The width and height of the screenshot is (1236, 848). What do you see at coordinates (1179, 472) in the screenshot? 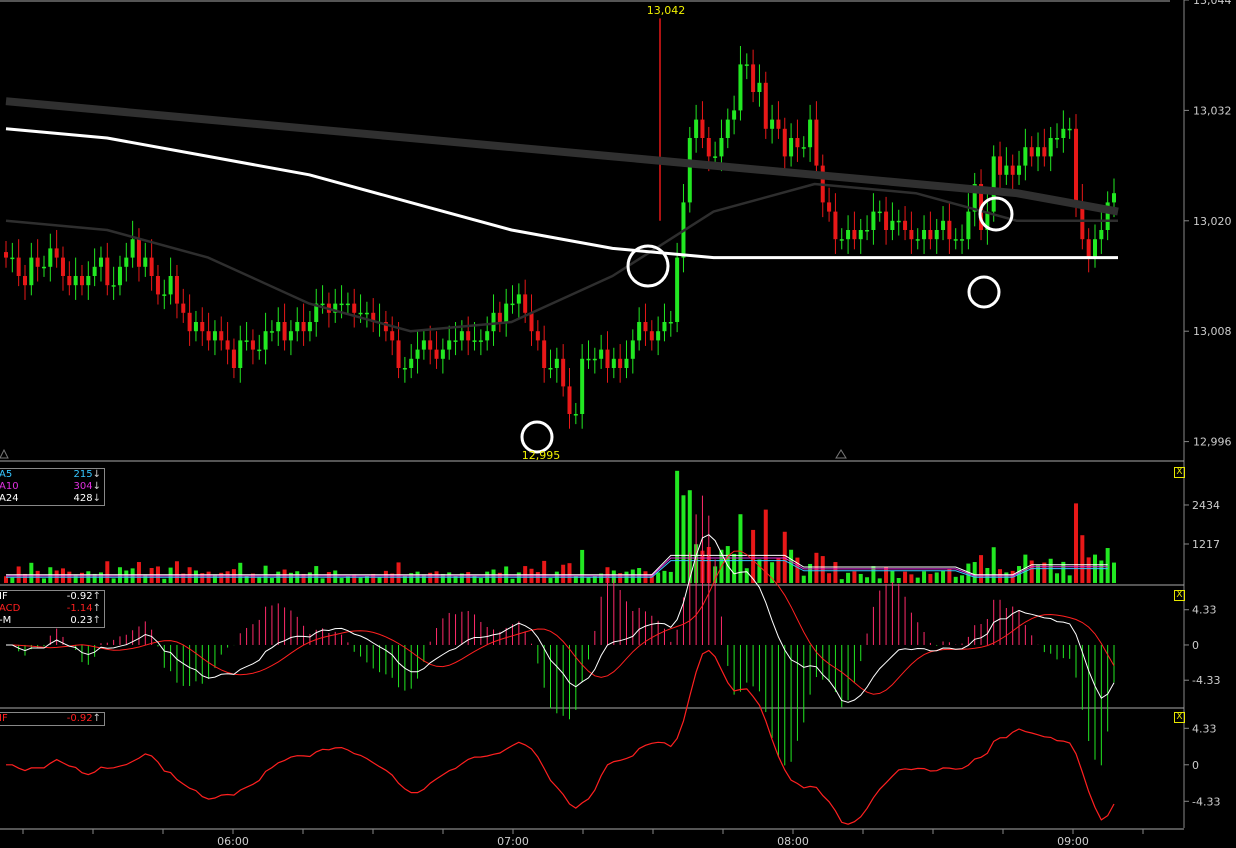
I see `close-volume-panel-button: X` at bounding box center [1179, 472].